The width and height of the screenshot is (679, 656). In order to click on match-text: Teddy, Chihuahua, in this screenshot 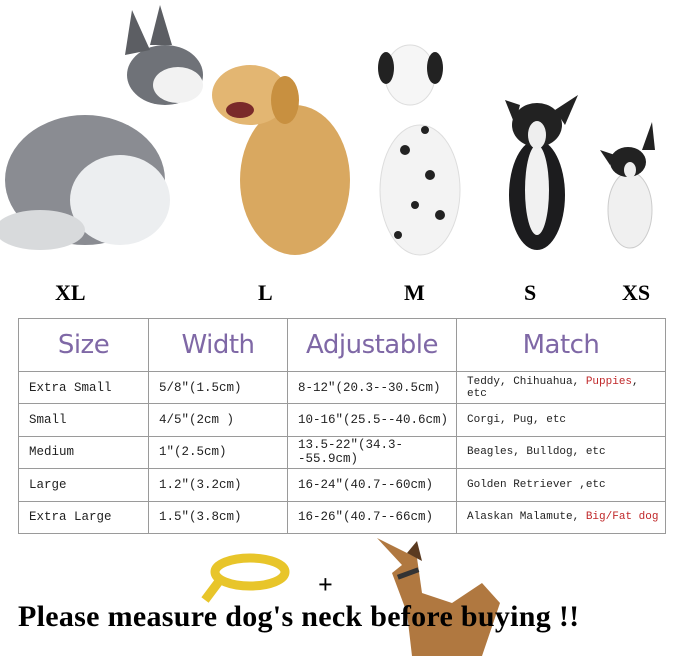, I will do `click(526, 381)`.